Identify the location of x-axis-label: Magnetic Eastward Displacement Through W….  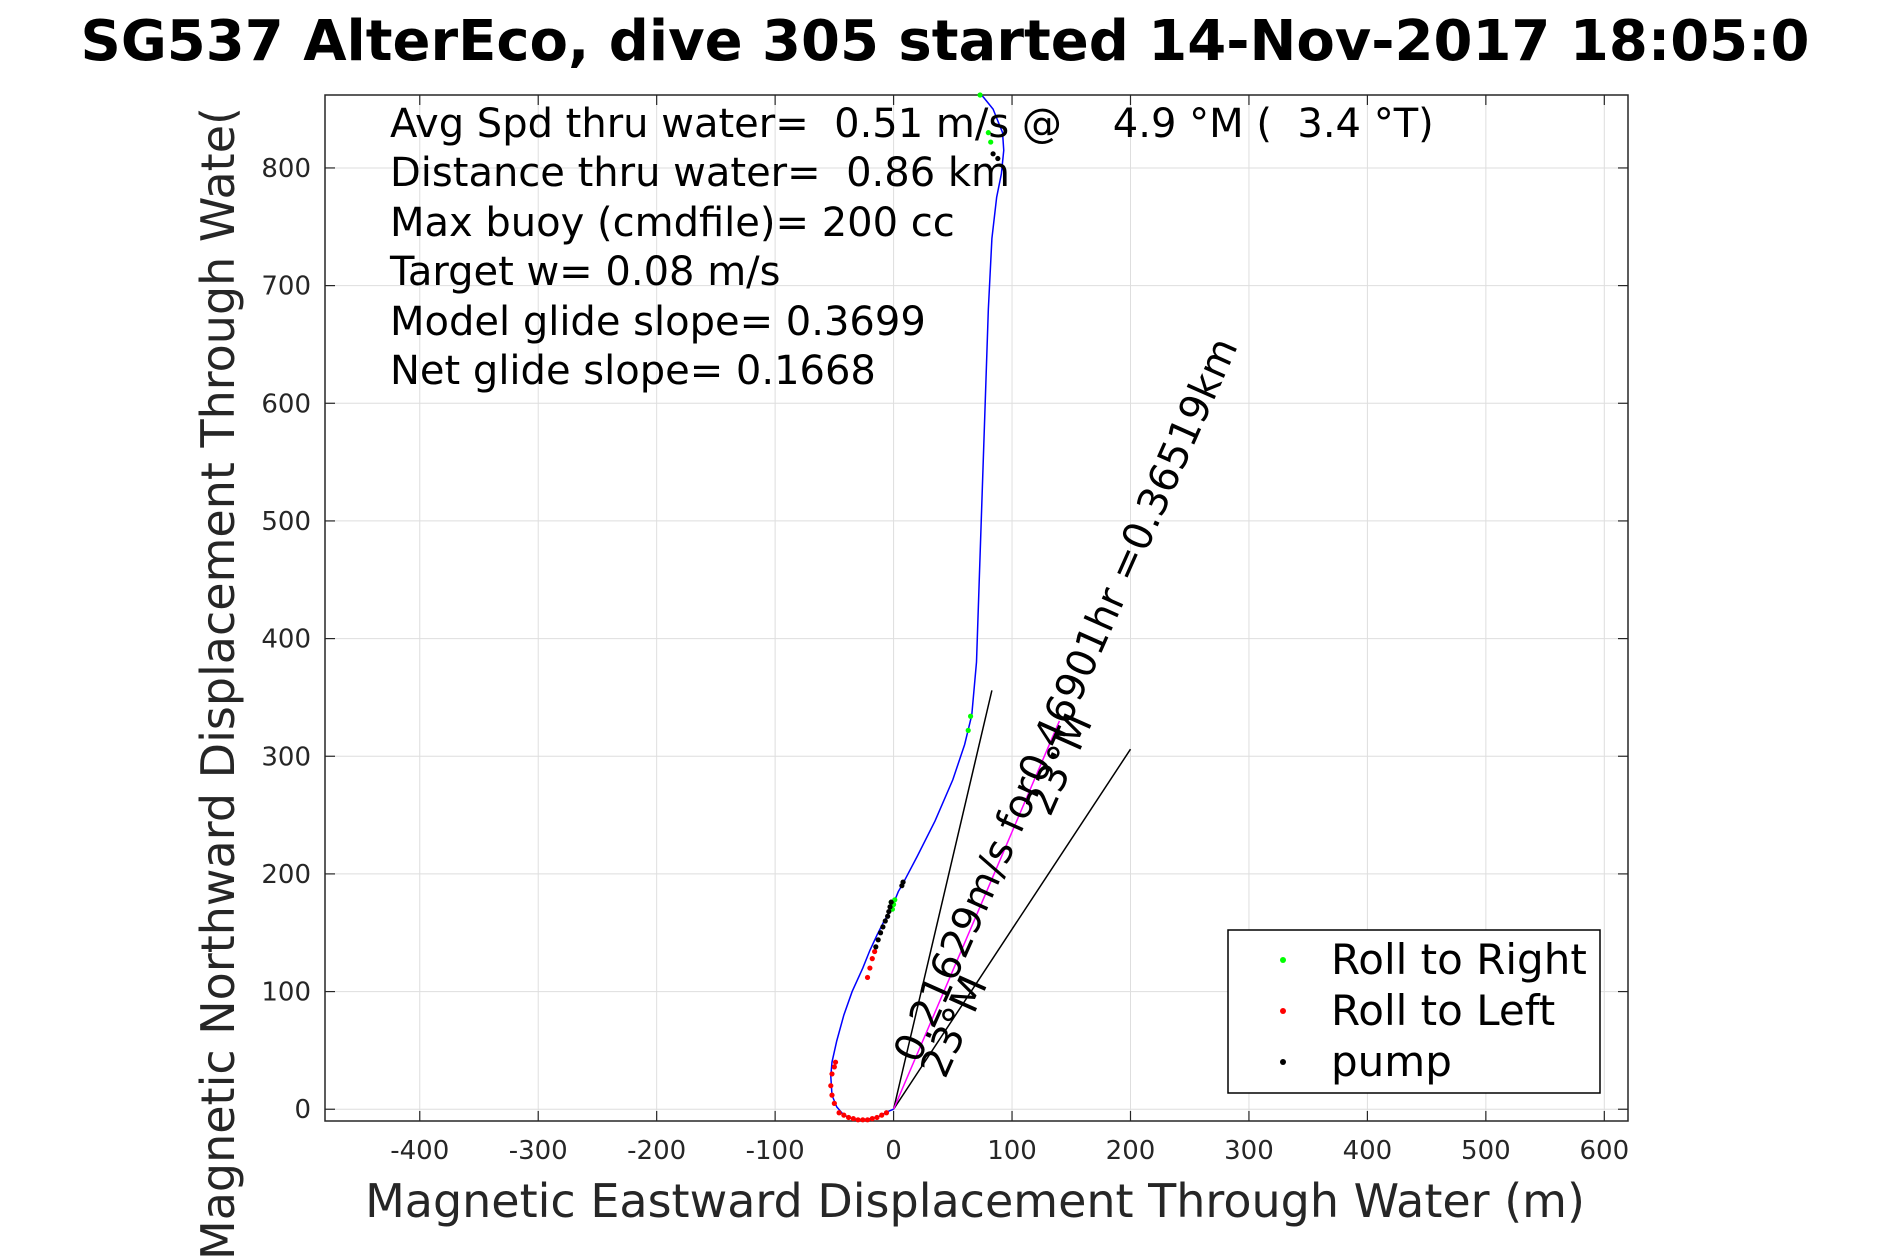
(975, 1201).